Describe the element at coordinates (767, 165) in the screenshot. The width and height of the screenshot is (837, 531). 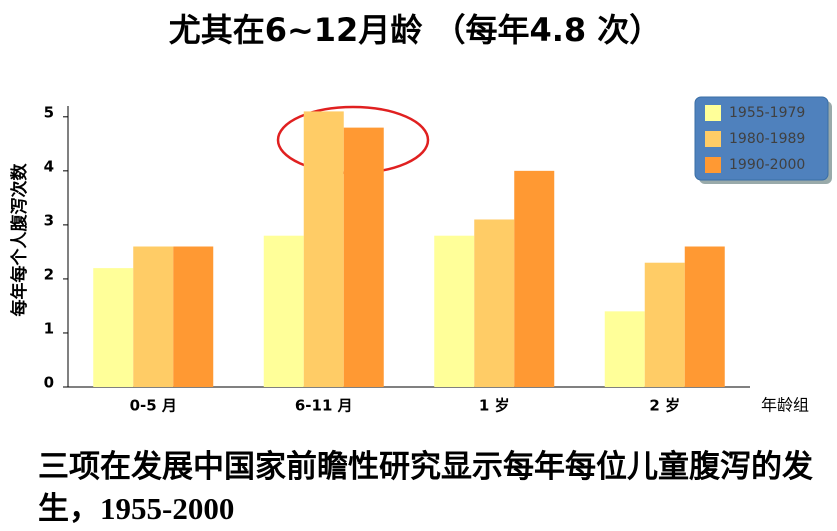
I see `legend-label: 1990-2000` at that location.